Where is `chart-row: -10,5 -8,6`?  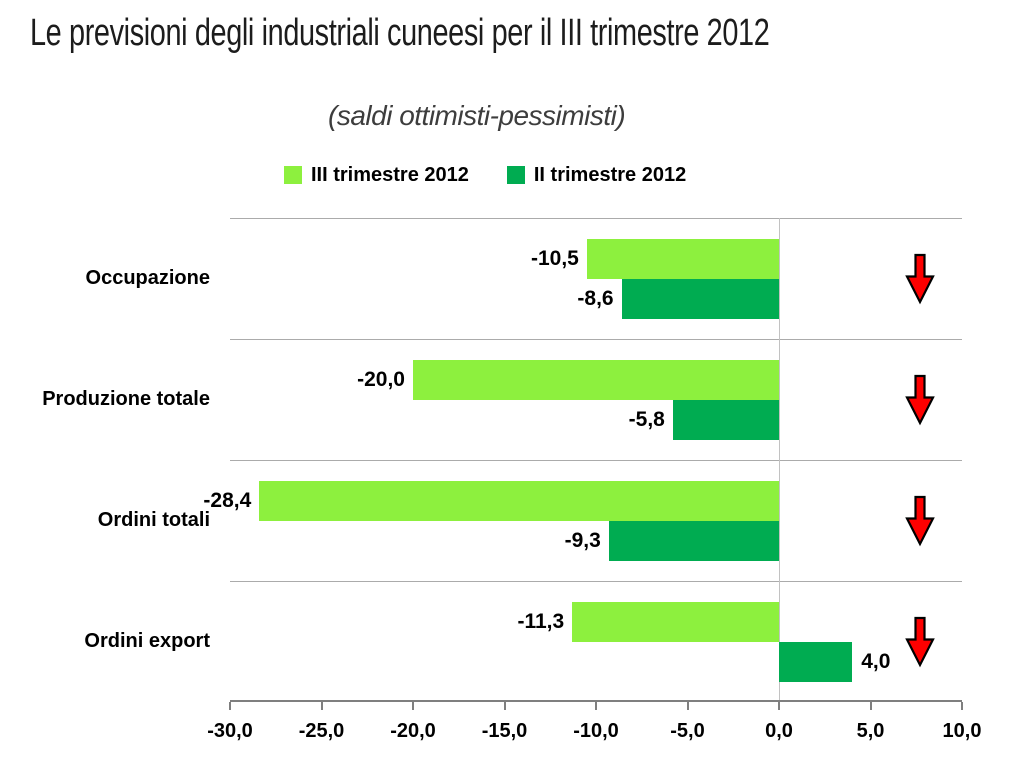 chart-row: -10,5 -8,6 is located at coordinates (596, 278).